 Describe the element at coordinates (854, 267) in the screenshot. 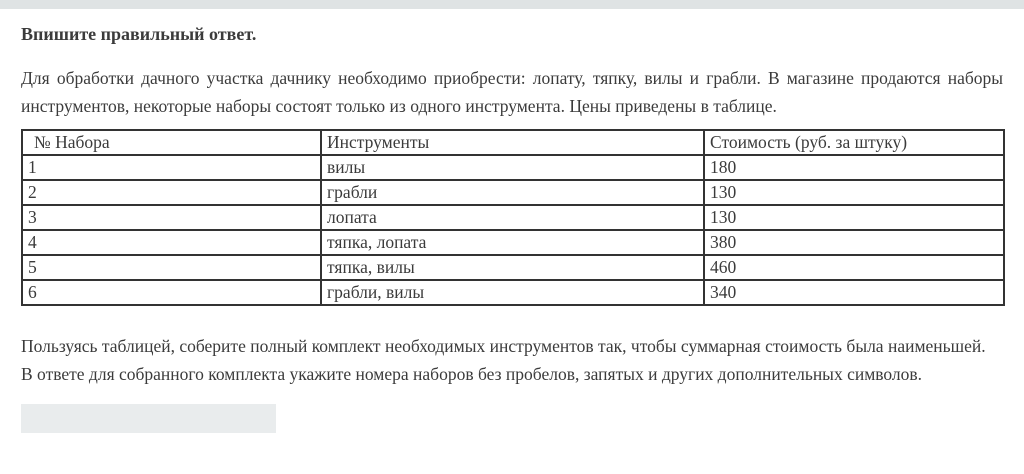

I see `price-cell: 460` at that location.